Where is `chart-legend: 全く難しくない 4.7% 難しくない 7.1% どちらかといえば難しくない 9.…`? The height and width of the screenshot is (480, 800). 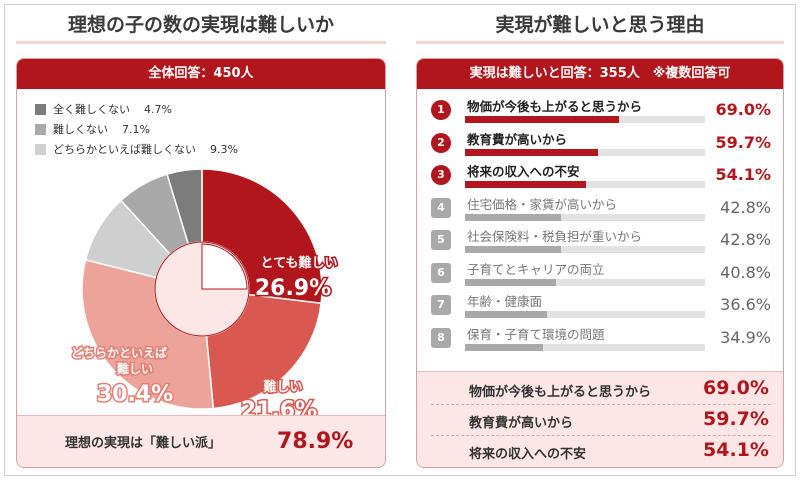 chart-legend: 全く難しくない 4.7% 難しくない 7.1% どちらかといえば難しくない 9.… is located at coordinates (136, 129).